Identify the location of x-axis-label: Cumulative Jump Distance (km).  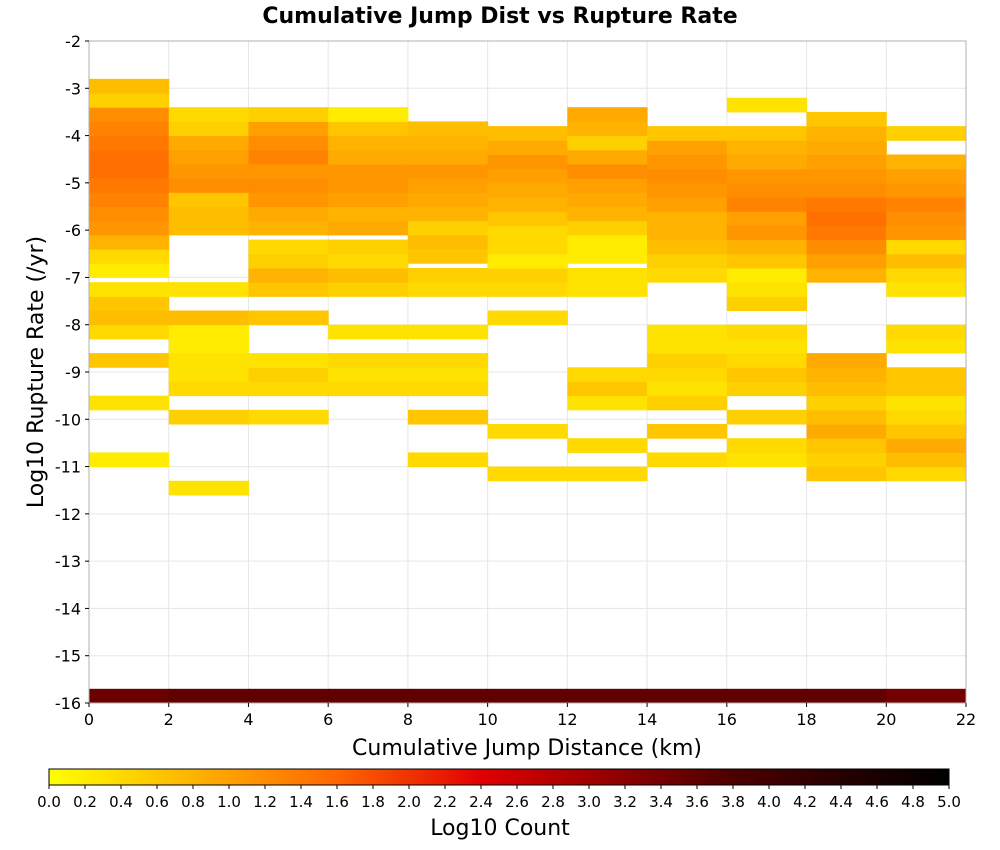
(527, 748).